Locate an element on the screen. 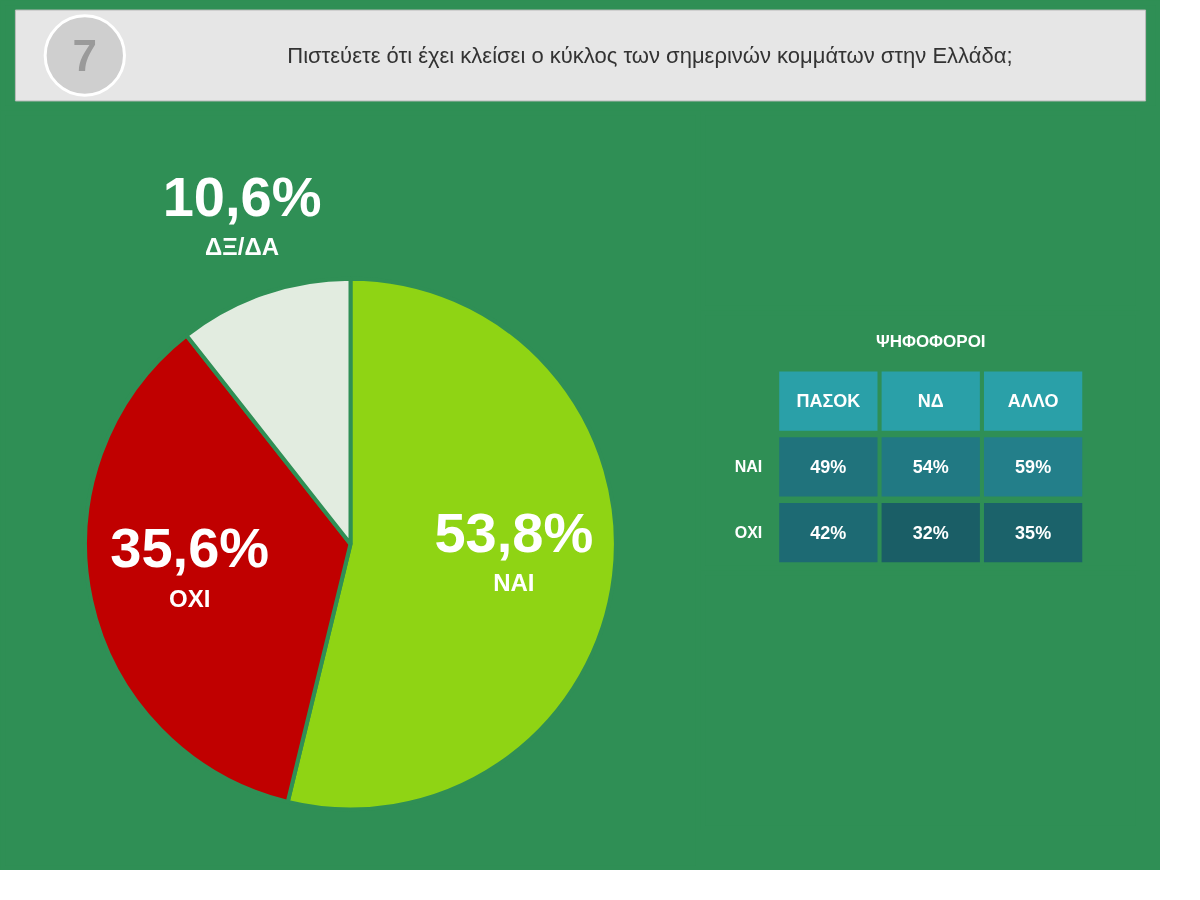  data-label: 49% is located at coordinates (828, 466).